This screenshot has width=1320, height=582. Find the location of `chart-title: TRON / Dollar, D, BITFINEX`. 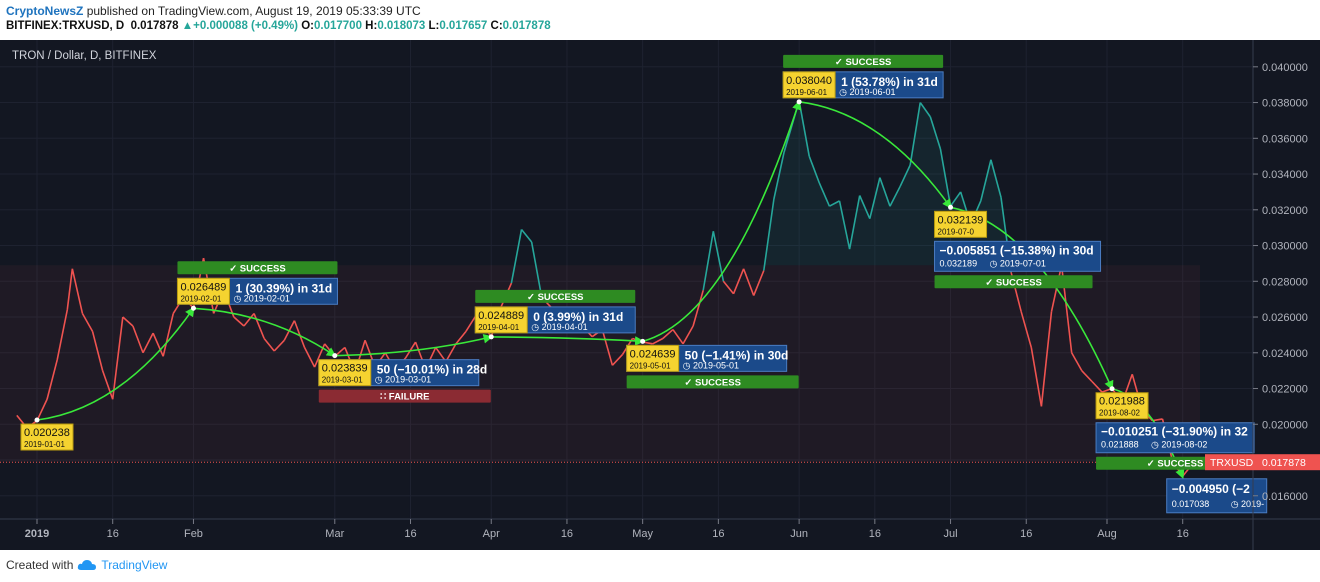

chart-title: TRON / Dollar, D, BITFINEX is located at coordinates (84, 56).